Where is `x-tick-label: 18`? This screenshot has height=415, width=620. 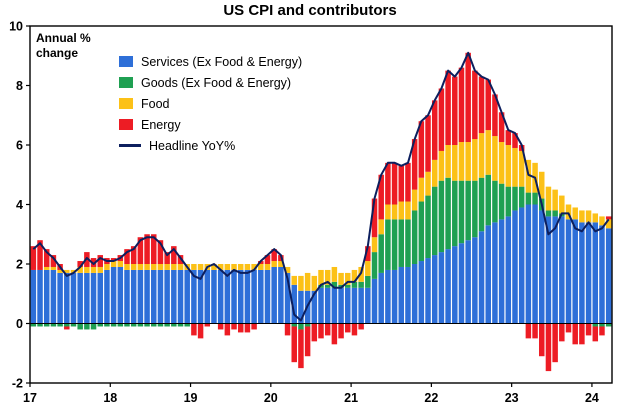
x-tick-label: 18 is located at coordinates (110, 398).